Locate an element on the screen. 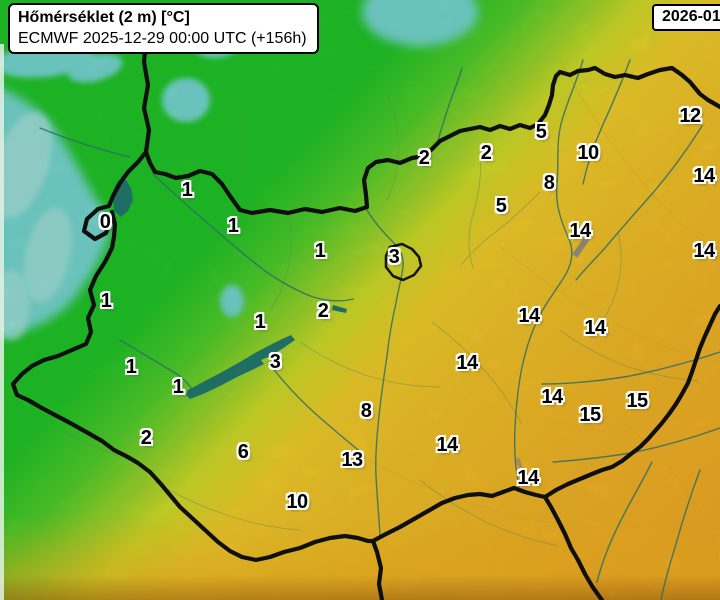 The height and width of the screenshot is (600, 720). map-left-edge is located at coordinates (2, 322).